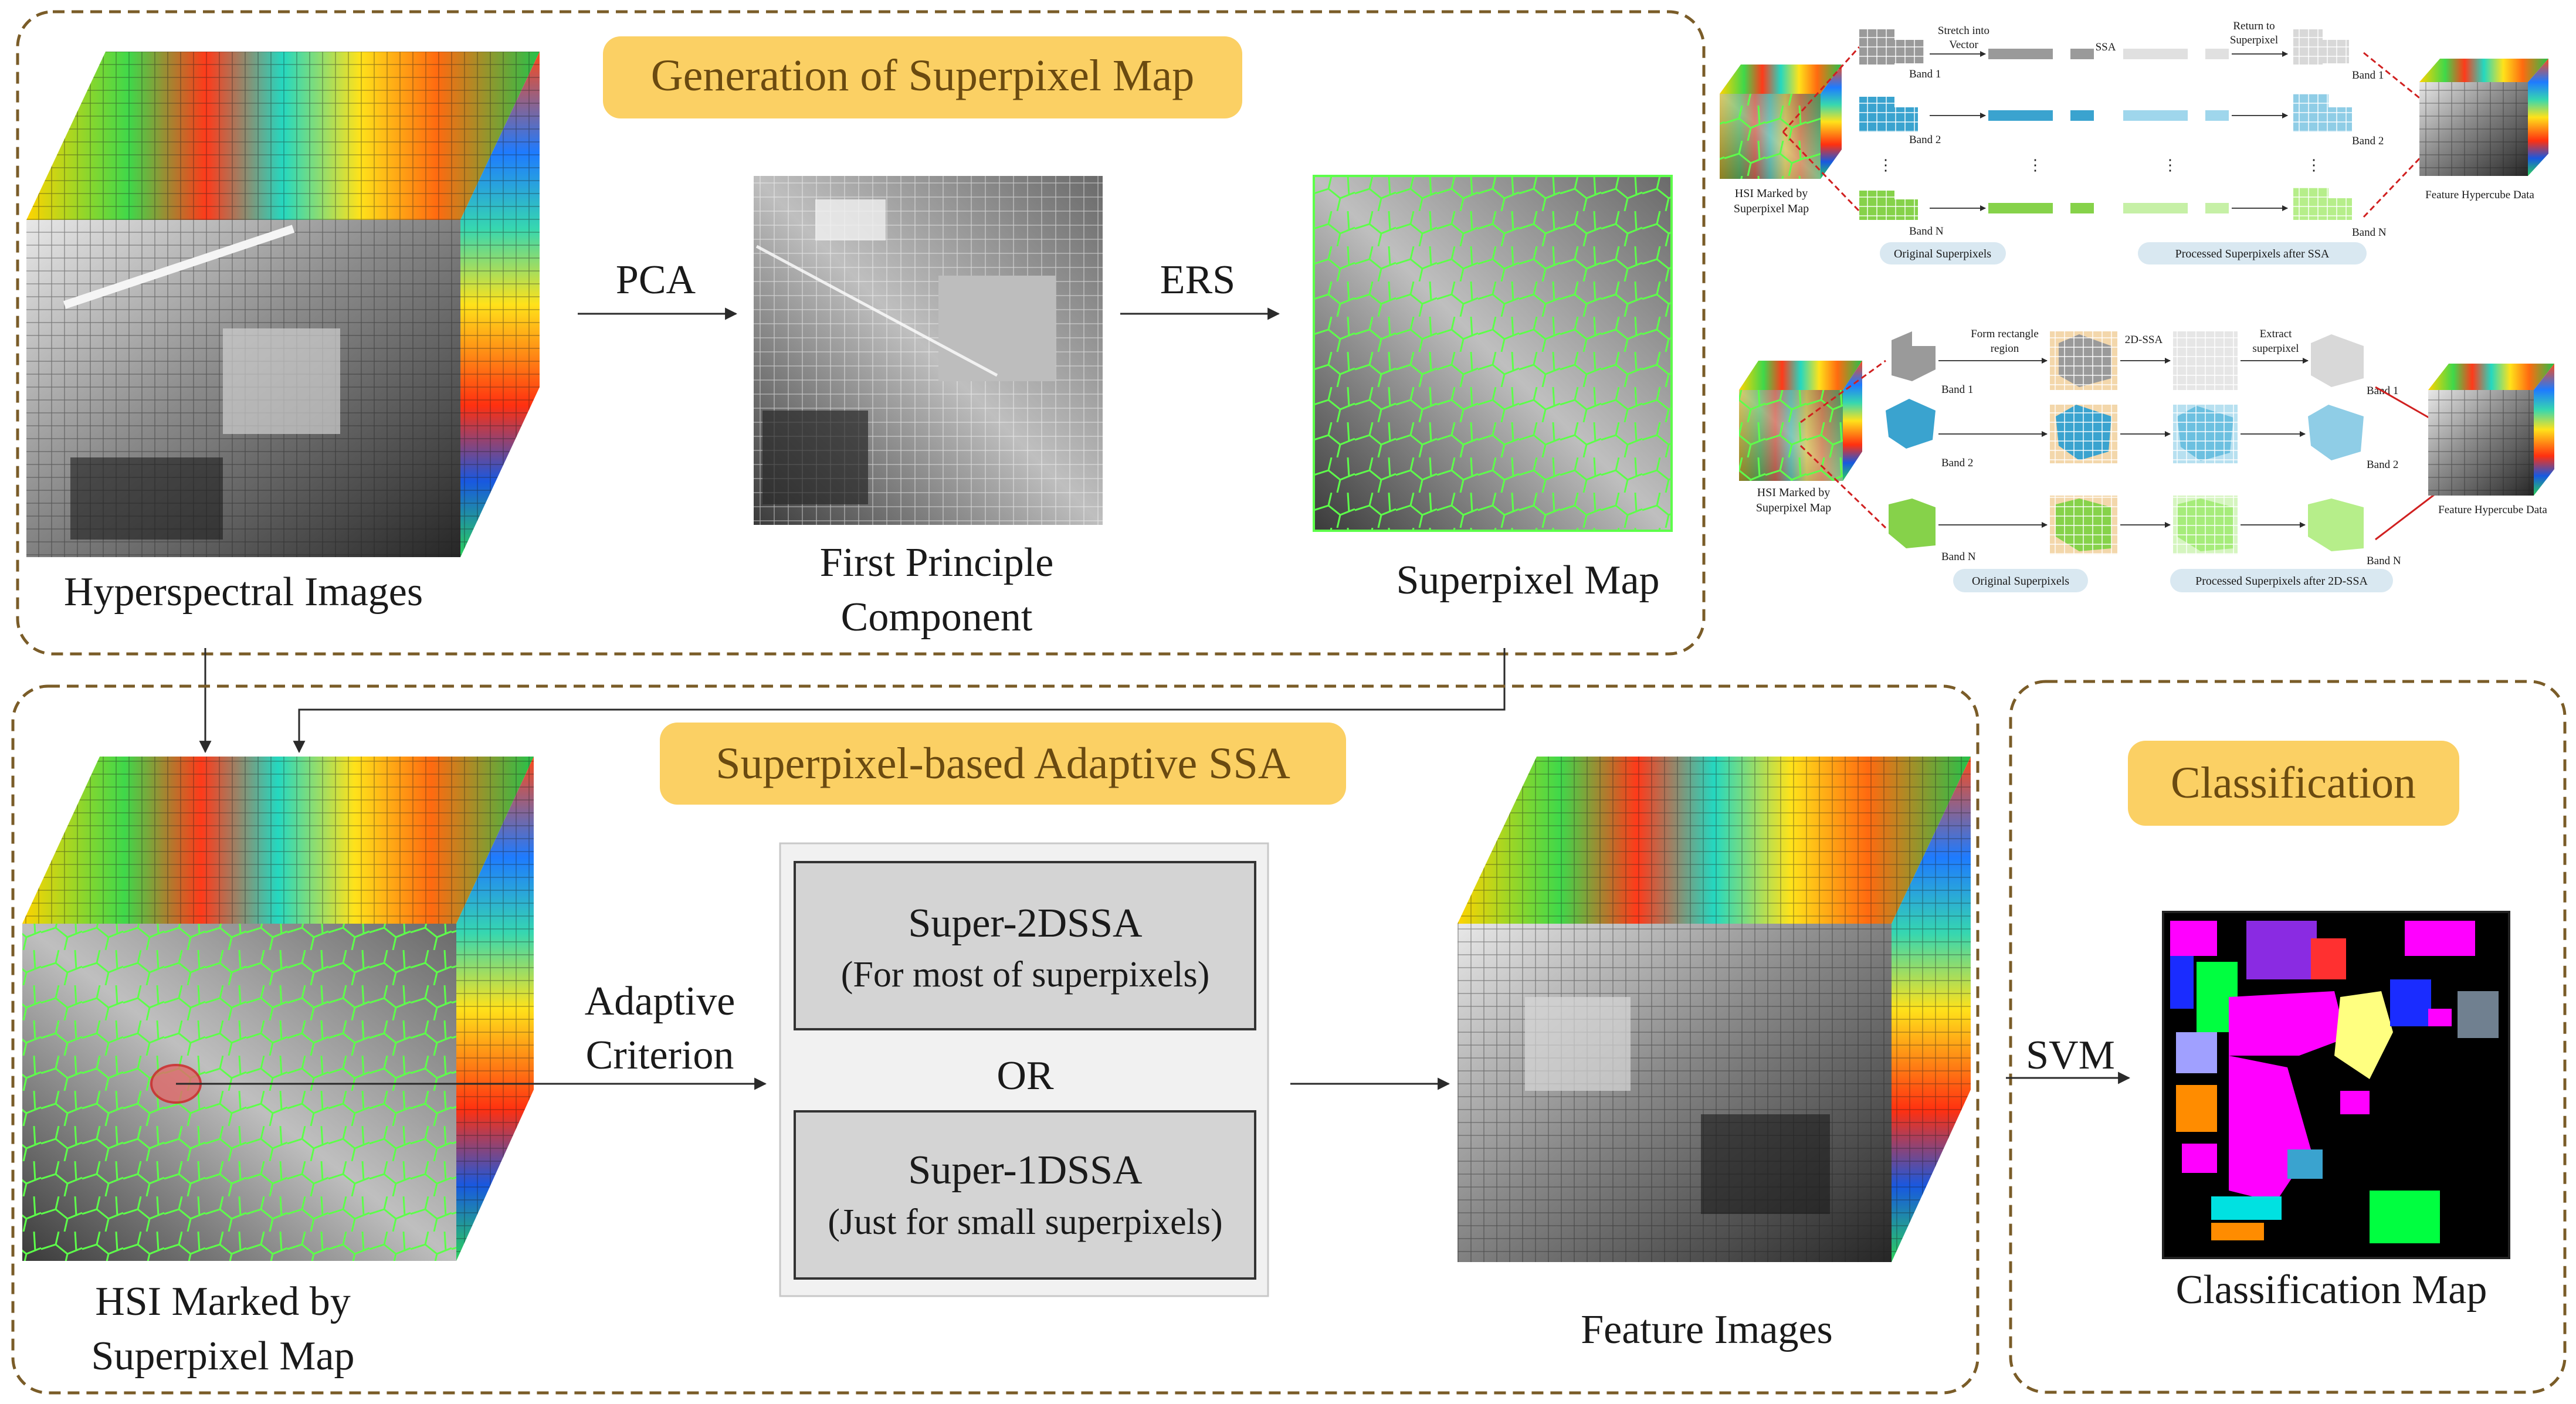  I want to click on feature-images-cube, so click(1715, 1009).